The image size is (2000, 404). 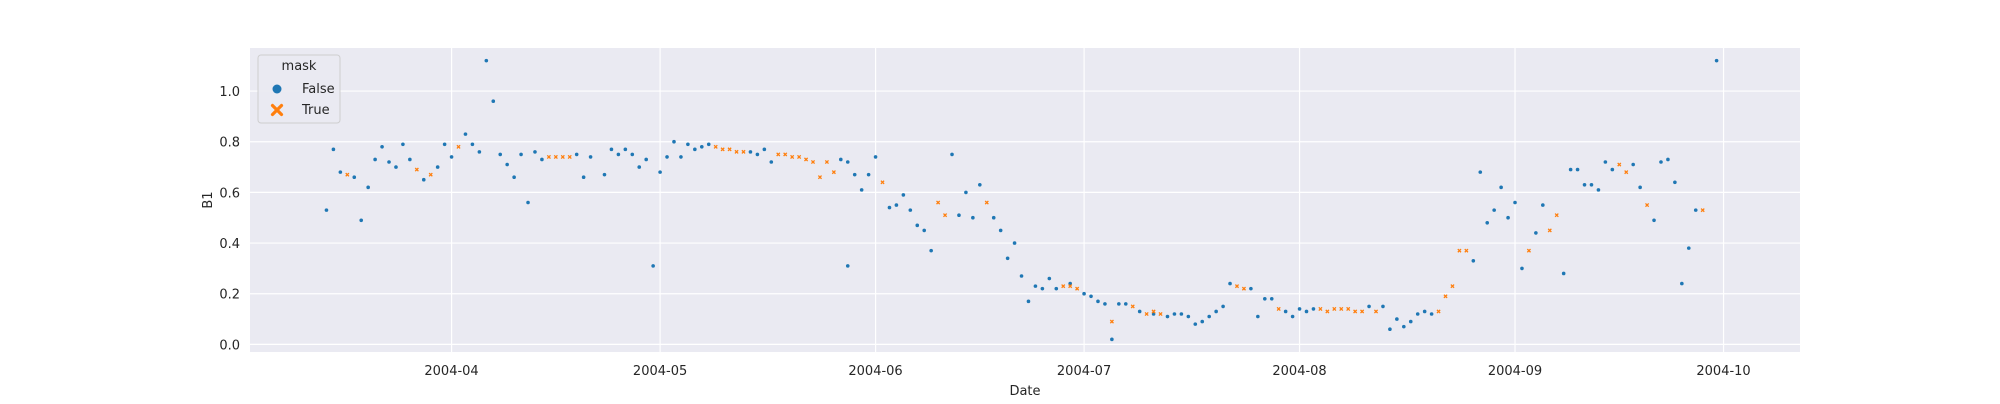 I want to click on x-tick-label: 2004-06, so click(x=875, y=371).